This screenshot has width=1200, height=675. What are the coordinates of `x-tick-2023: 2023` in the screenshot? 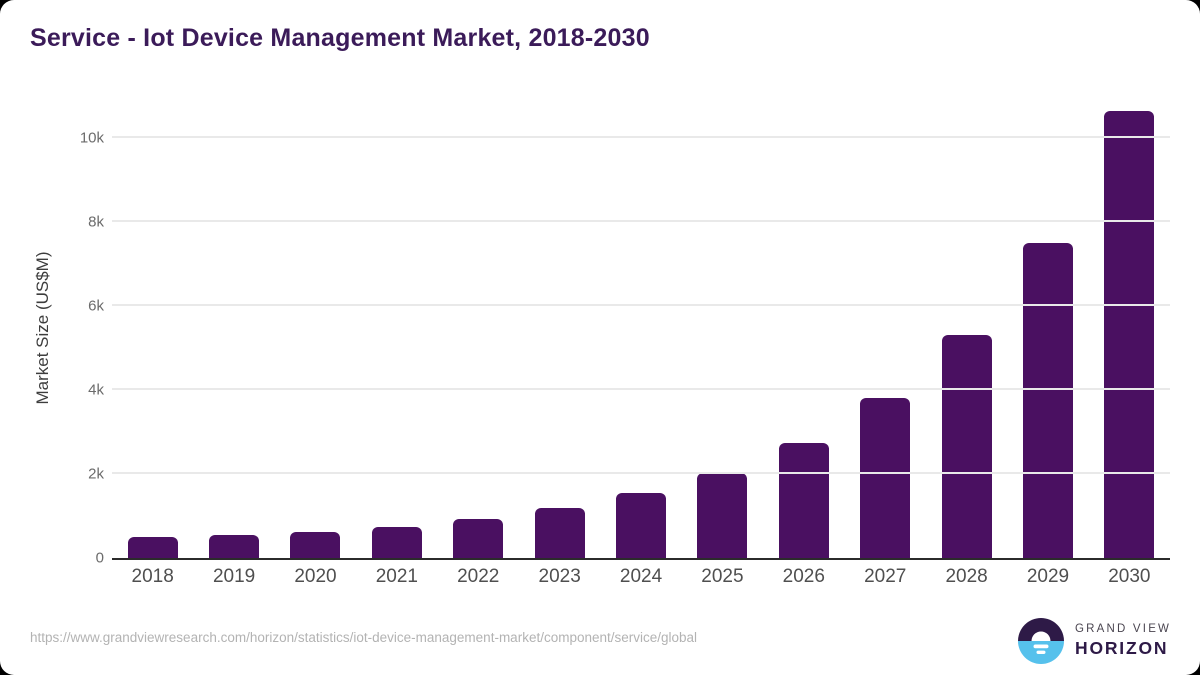 It's located at (559, 576).